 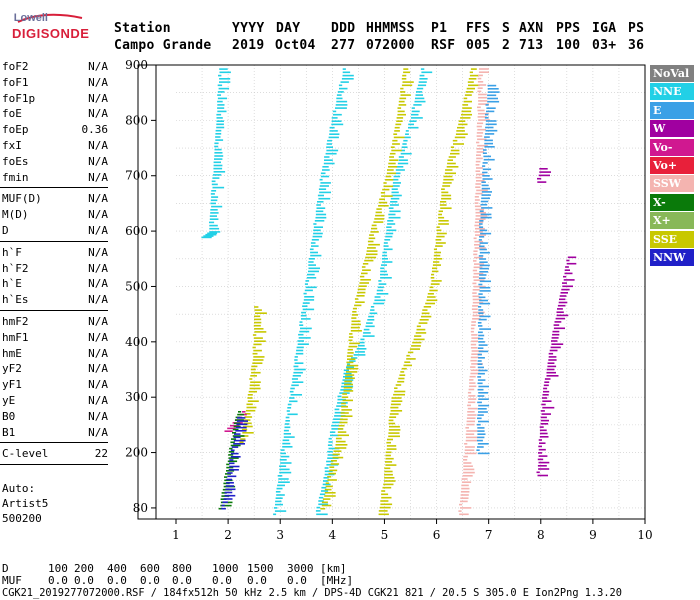 What do you see at coordinates (55, 231) in the screenshot?
I see `param-row: D N/A` at bounding box center [55, 231].